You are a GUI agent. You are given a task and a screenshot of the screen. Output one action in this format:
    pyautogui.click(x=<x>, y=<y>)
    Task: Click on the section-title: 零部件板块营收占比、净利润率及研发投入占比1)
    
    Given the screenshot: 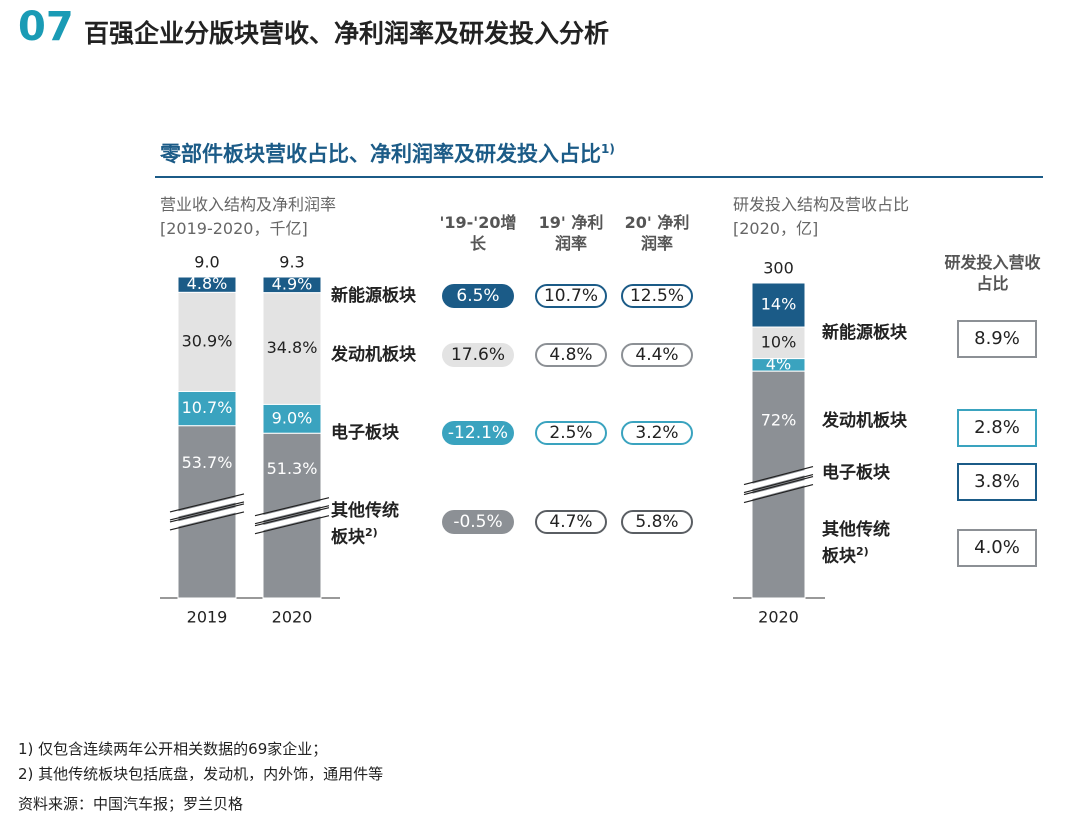 What is the action you would take?
    pyautogui.click(x=387, y=153)
    